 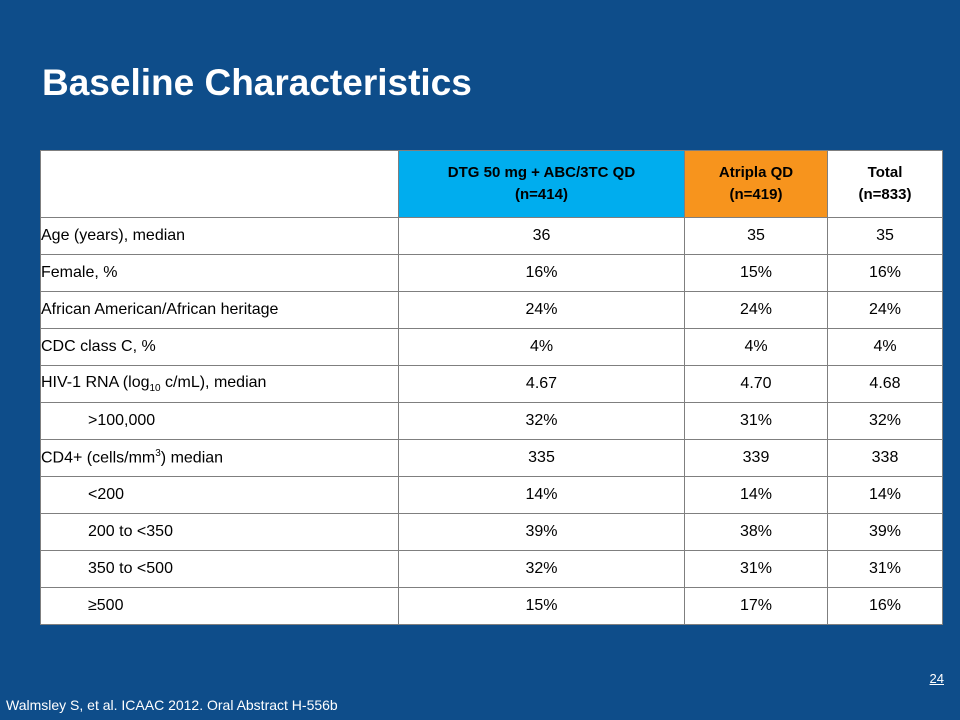 I want to click on row-label: 350 to <500, so click(x=219, y=569).